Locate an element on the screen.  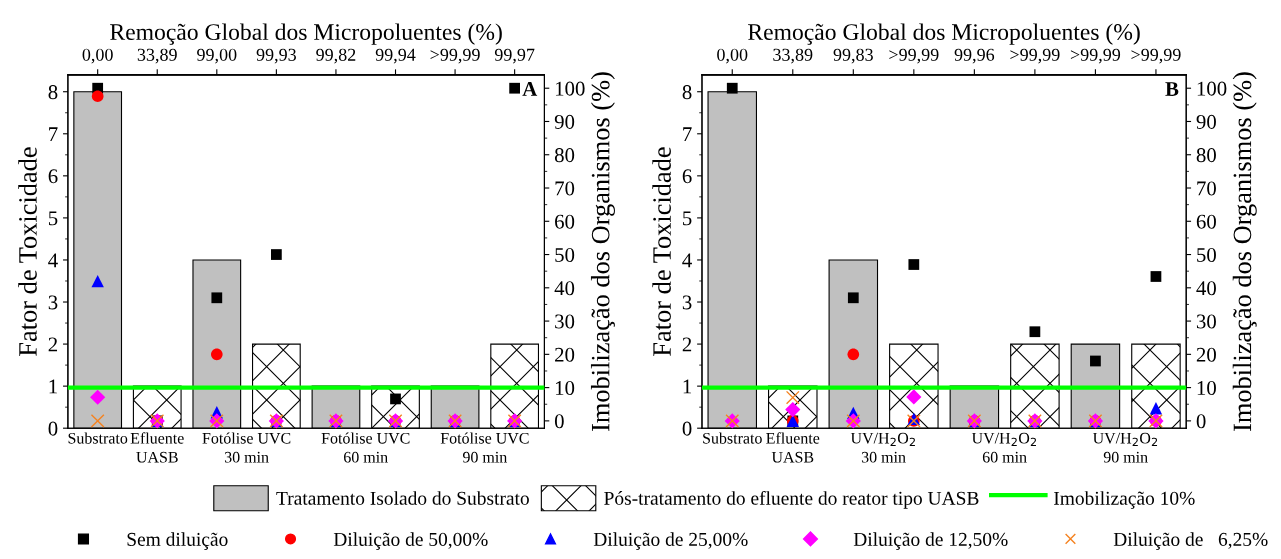
x-tick-label: 99,83 is located at coordinates (853, 56).